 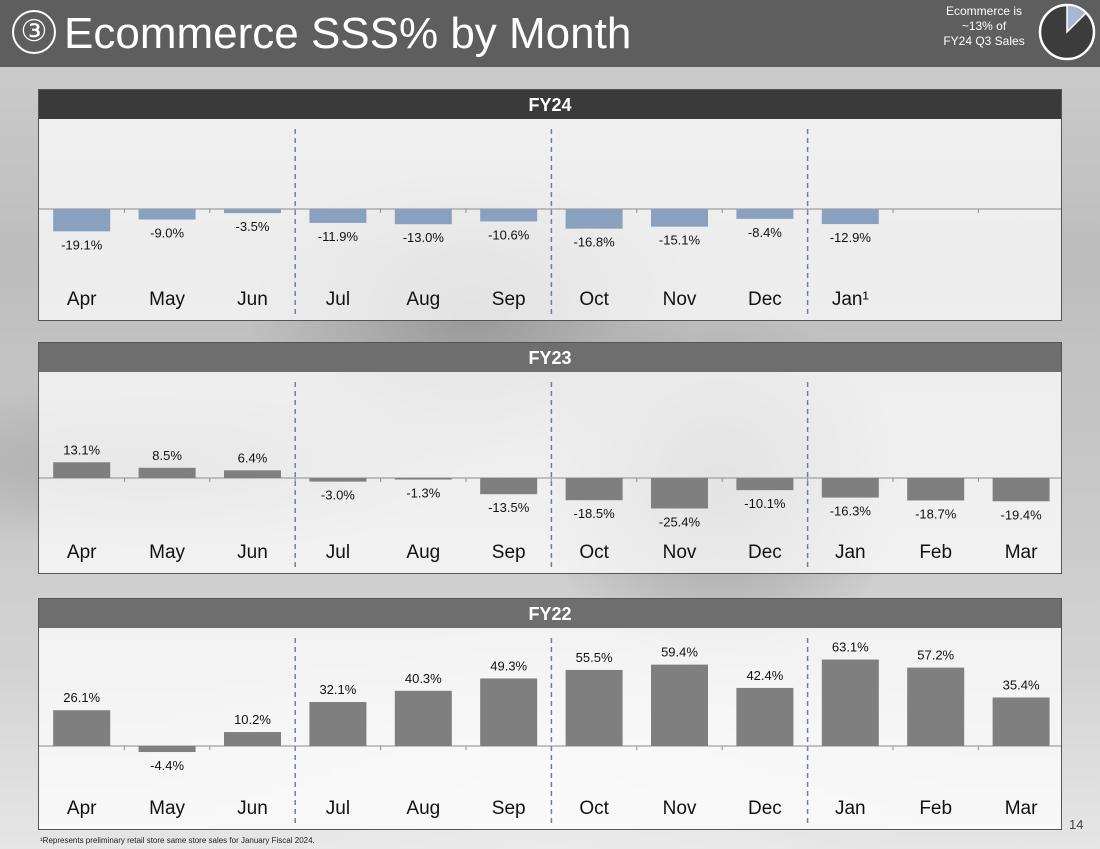 I want to click on fy22-data-label-jul: 32.1%, so click(x=337, y=689).